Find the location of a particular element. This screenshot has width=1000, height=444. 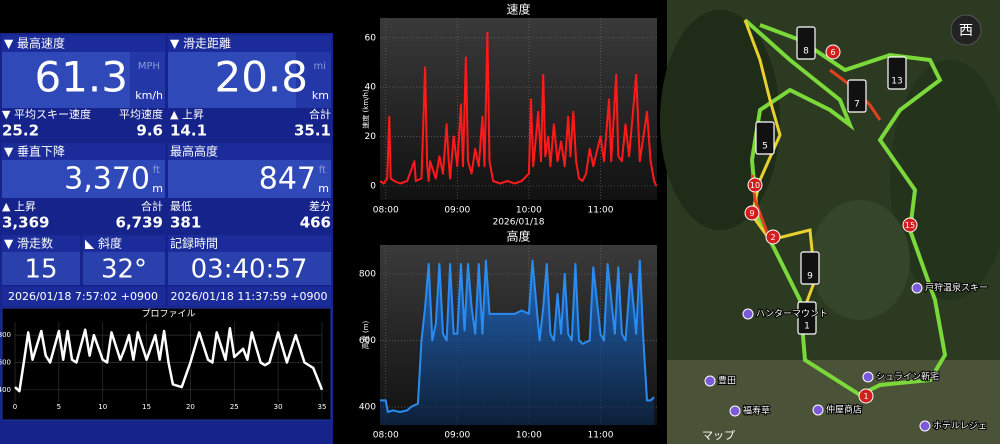

unit: ft is located at coordinates (156, 170).